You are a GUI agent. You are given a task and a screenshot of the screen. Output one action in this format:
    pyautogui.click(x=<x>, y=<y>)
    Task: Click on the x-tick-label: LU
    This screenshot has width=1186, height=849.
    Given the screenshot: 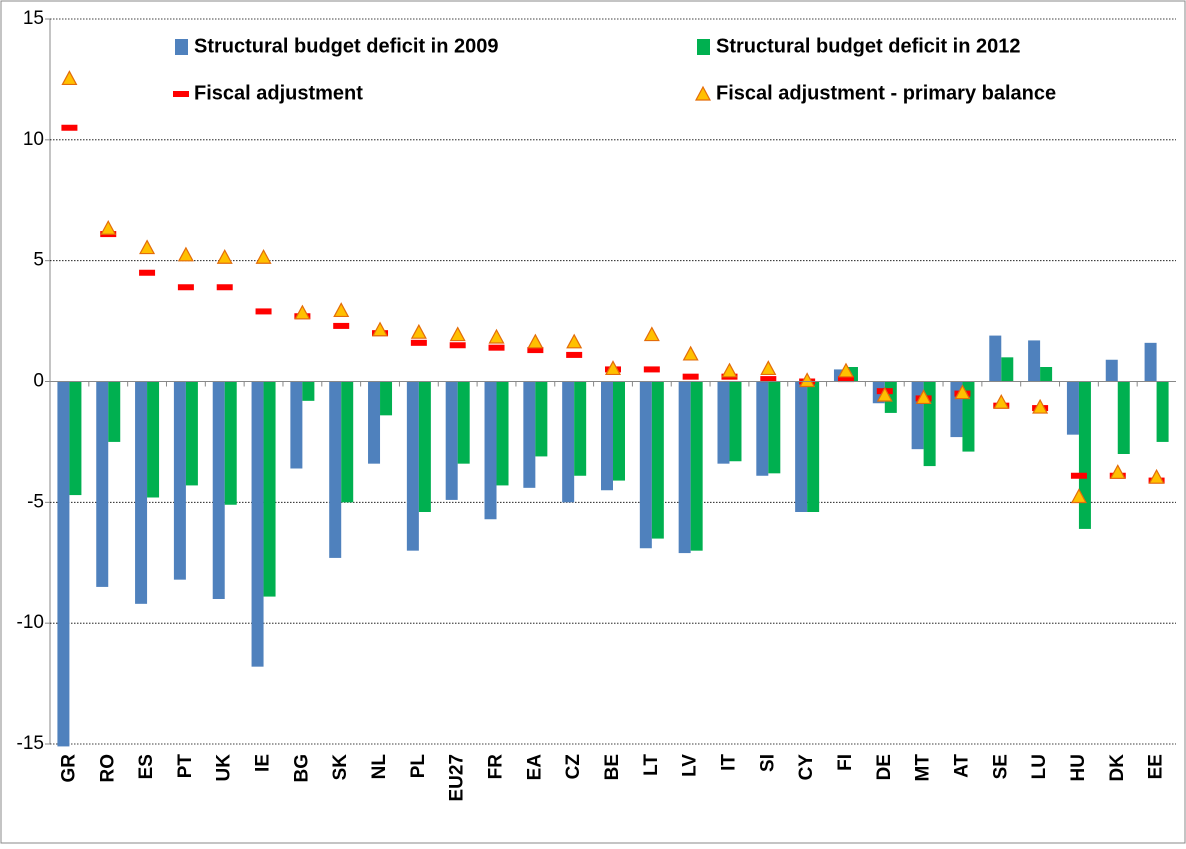 What is the action you would take?
    pyautogui.click(x=1039, y=766)
    